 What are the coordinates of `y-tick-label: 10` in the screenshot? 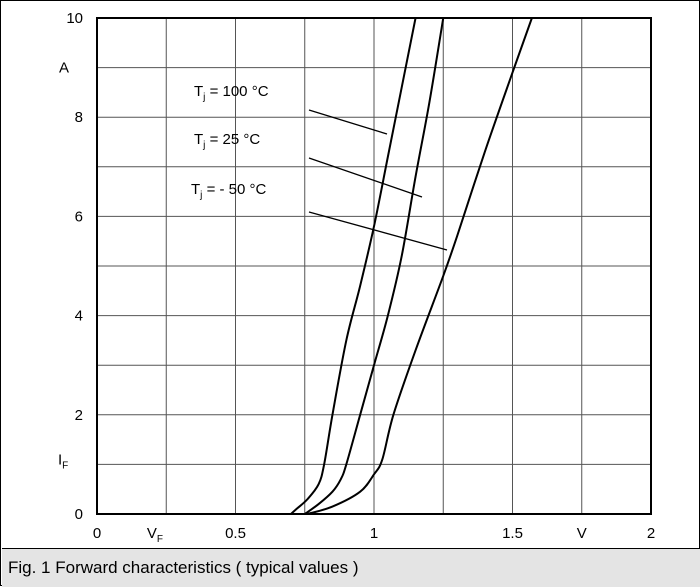 It's located at (74, 18).